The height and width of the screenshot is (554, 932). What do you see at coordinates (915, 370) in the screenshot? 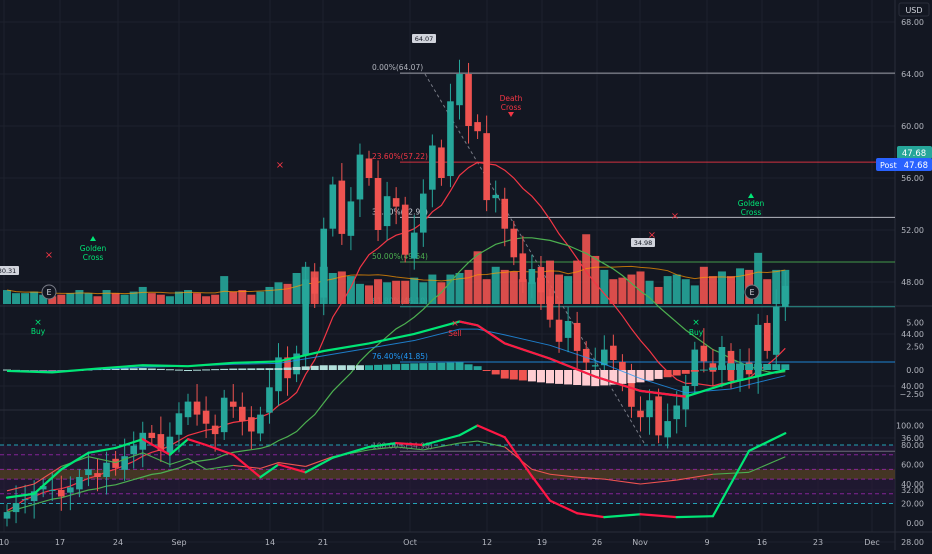
I see `macd-axis-label: 0.00` at bounding box center [915, 370].